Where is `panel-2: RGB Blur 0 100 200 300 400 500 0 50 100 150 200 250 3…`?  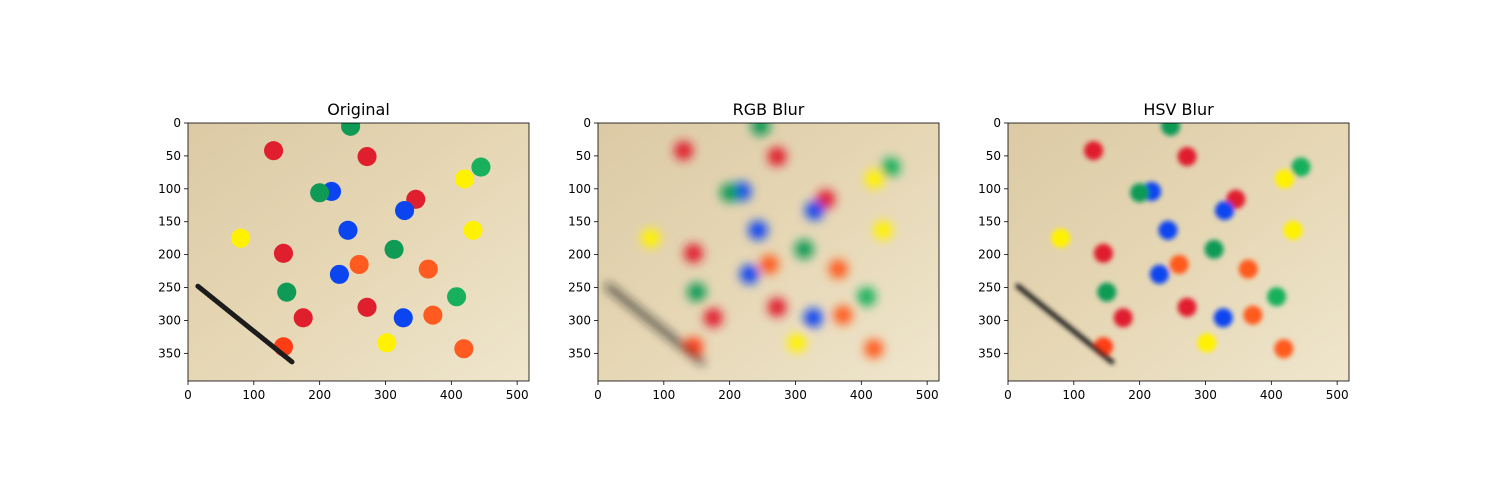 panel-2: RGB Blur 0 100 200 300 400 500 0 50 100 150 200 250 3… is located at coordinates (754, 251).